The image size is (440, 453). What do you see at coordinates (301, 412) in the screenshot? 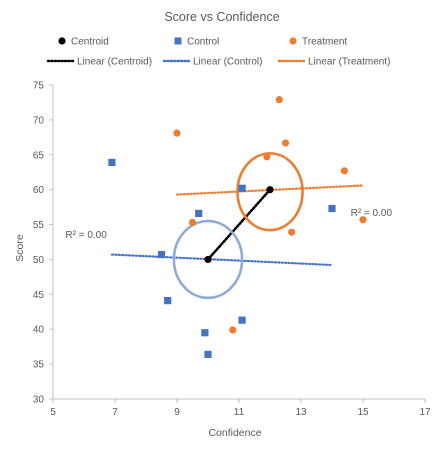
I see `x-tick-label: 13` at bounding box center [301, 412].